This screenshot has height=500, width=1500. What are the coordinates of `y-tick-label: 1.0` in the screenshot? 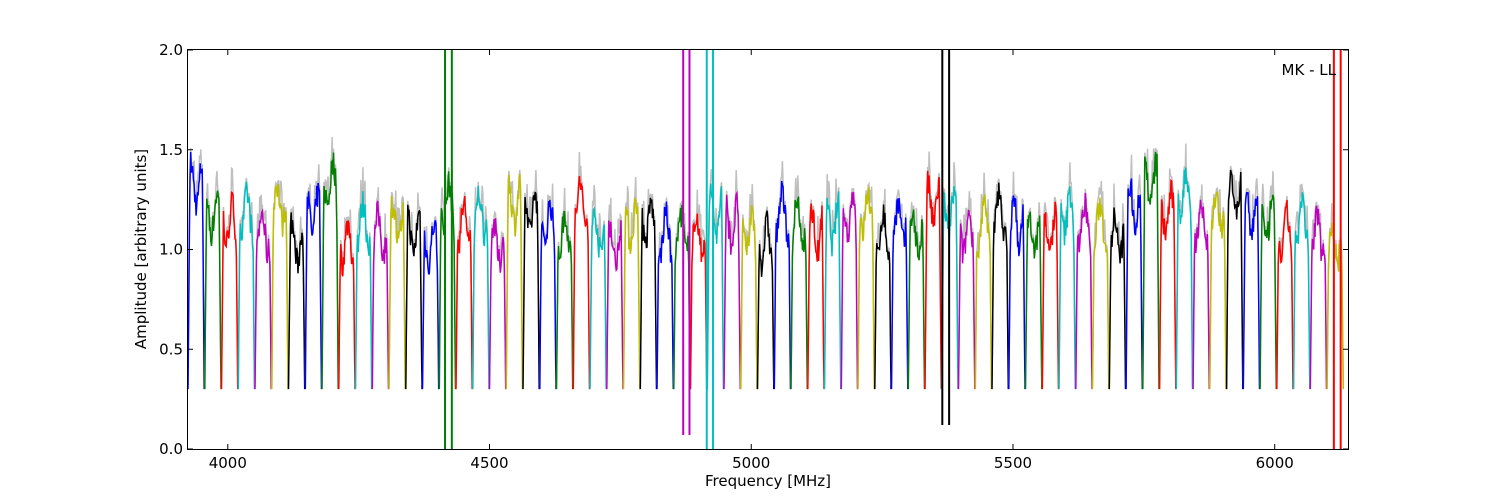 It's located at (171, 250).